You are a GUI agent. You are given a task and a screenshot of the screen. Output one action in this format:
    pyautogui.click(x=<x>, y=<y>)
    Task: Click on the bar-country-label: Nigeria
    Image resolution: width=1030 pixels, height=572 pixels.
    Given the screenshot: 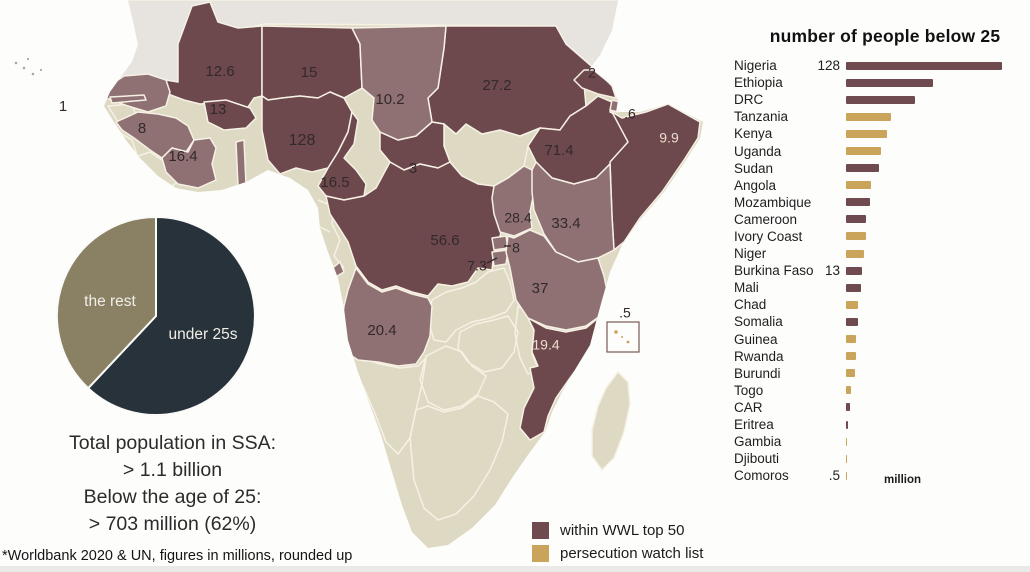 What is the action you would take?
    pyautogui.click(x=755, y=66)
    